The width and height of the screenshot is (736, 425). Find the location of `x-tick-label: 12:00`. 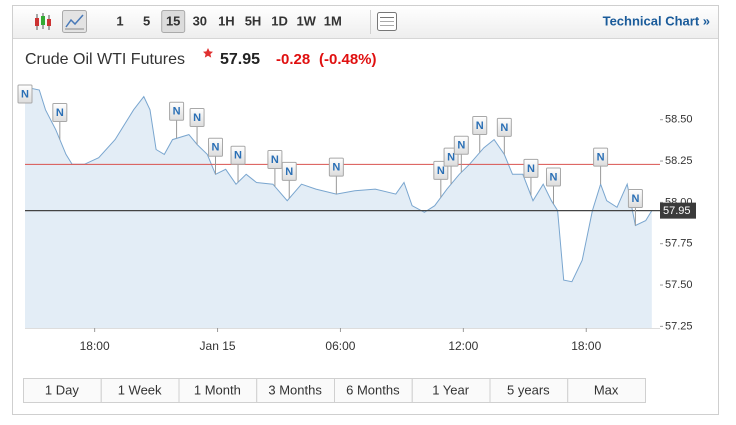

x-tick-label: 12:00 is located at coordinates (463, 346).